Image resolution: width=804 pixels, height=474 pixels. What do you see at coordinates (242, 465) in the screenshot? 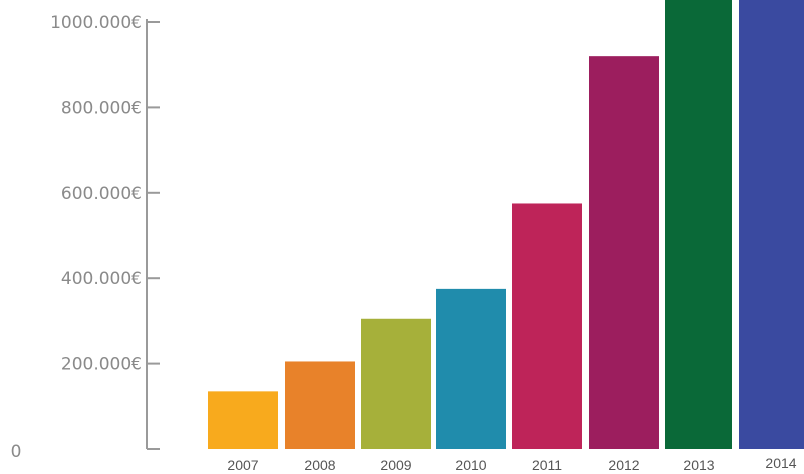
I see `x-tick-label: 2007` at bounding box center [242, 465].